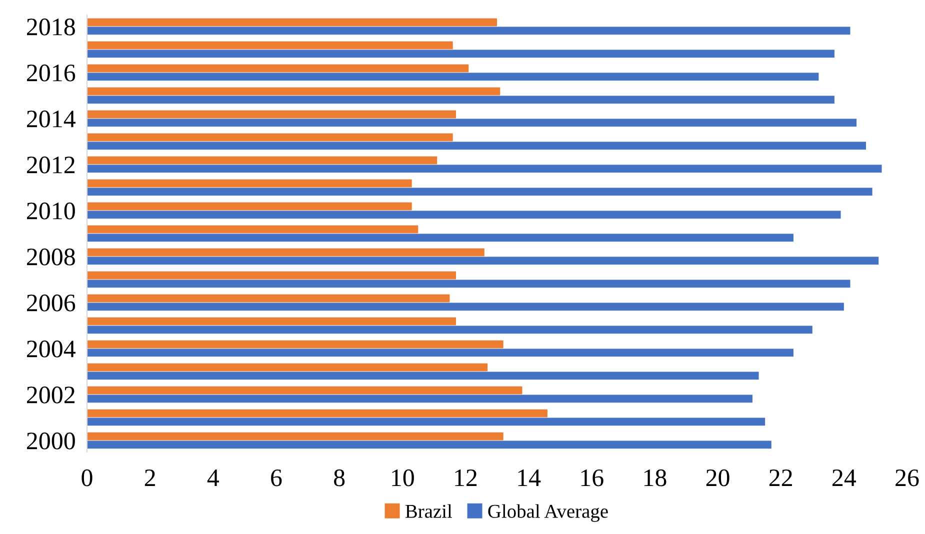 This screenshot has width=925, height=534. Describe the element at coordinates (718, 477) in the screenshot. I see `x-tick-label: 20` at that location.